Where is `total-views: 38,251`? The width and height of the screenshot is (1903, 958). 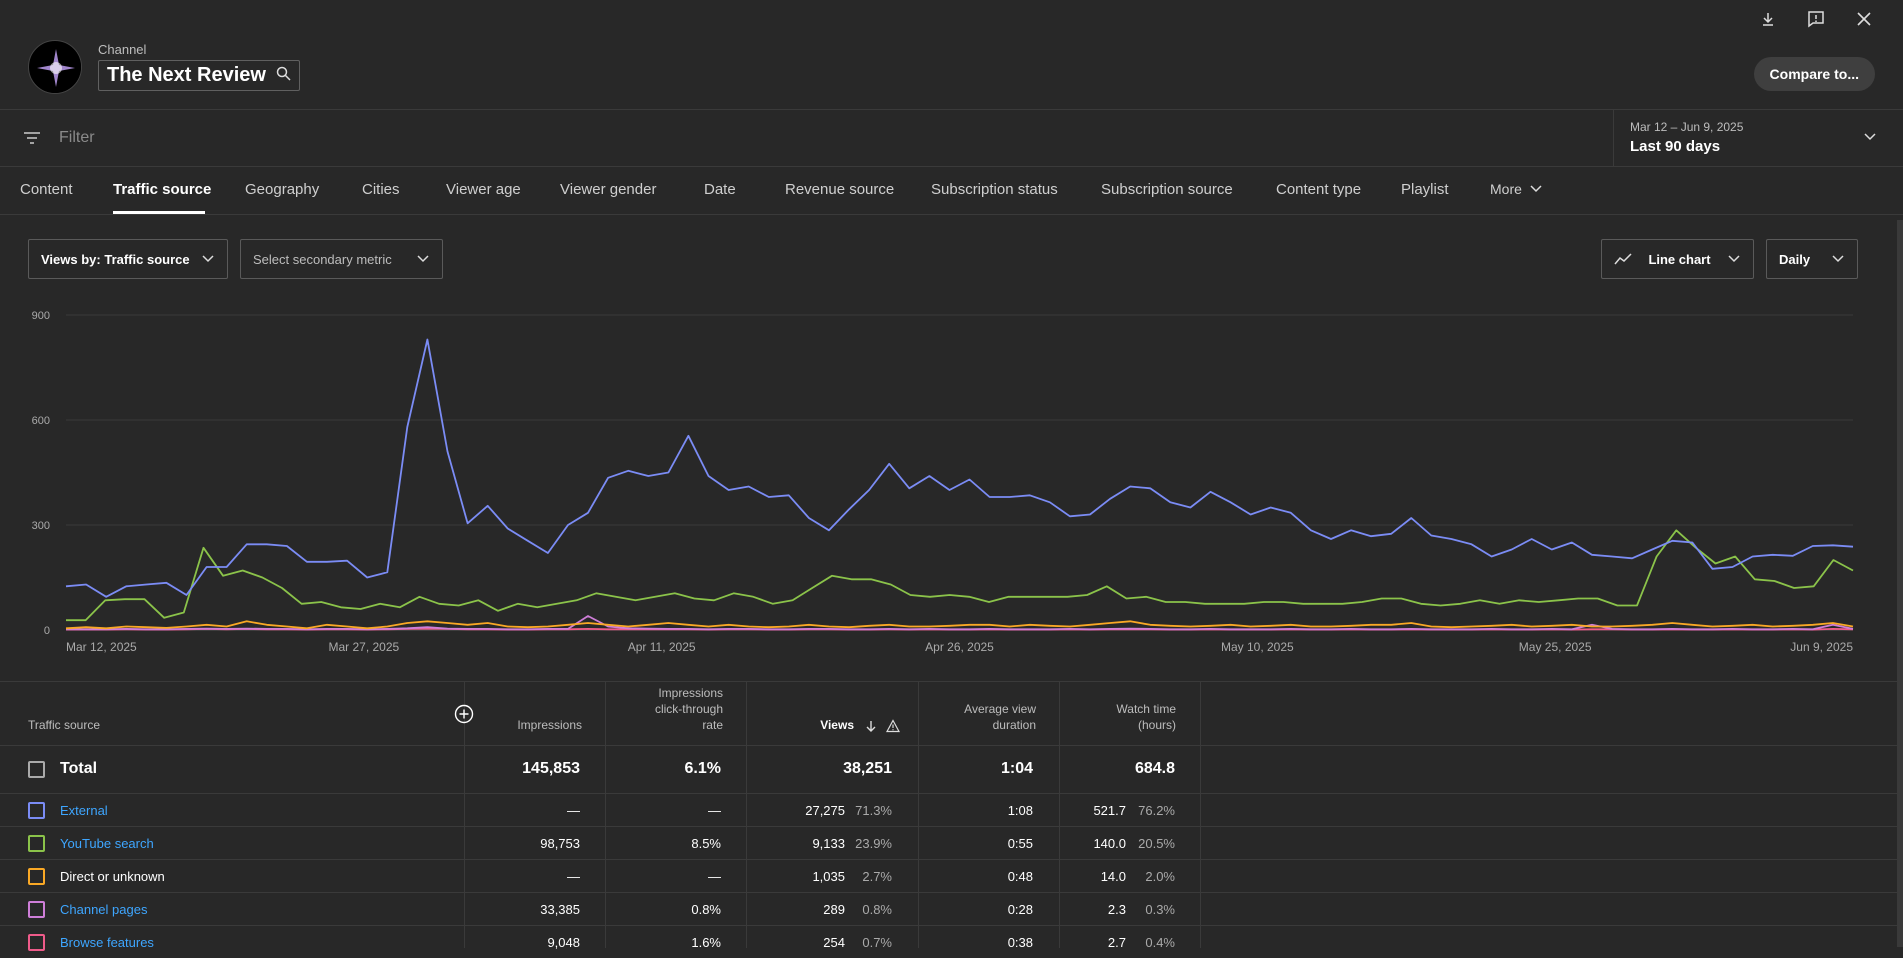
total-views: 38,251 is located at coordinates (867, 768).